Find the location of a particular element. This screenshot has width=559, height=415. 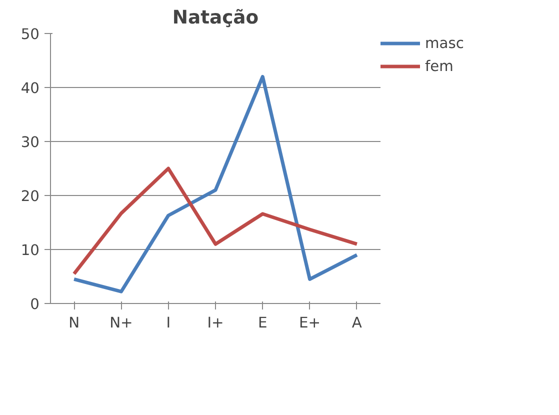

x-tick-label: I is located at coordinates (168, 323).